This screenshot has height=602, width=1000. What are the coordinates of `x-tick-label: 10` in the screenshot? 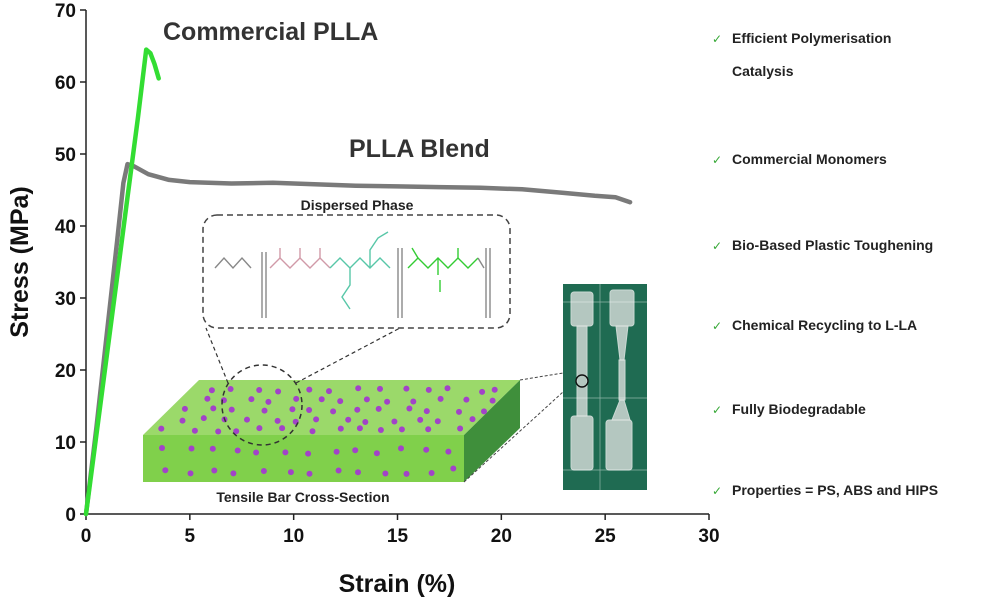 It's located at (293, 536).